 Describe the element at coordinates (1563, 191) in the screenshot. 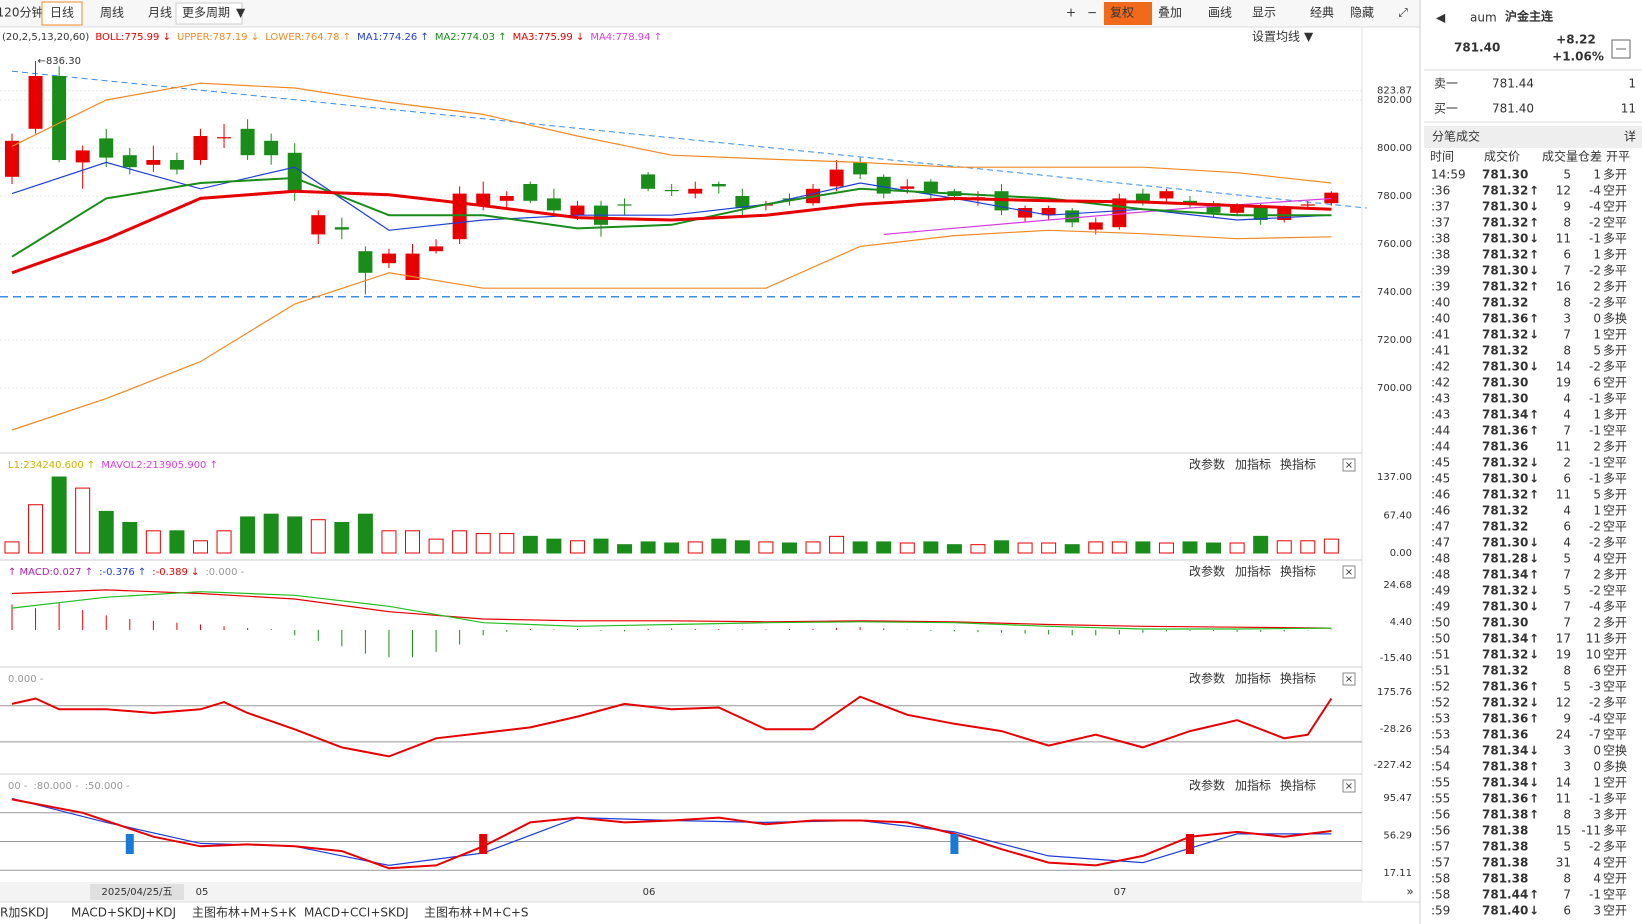

I see `tick-volume: 12` at that location.